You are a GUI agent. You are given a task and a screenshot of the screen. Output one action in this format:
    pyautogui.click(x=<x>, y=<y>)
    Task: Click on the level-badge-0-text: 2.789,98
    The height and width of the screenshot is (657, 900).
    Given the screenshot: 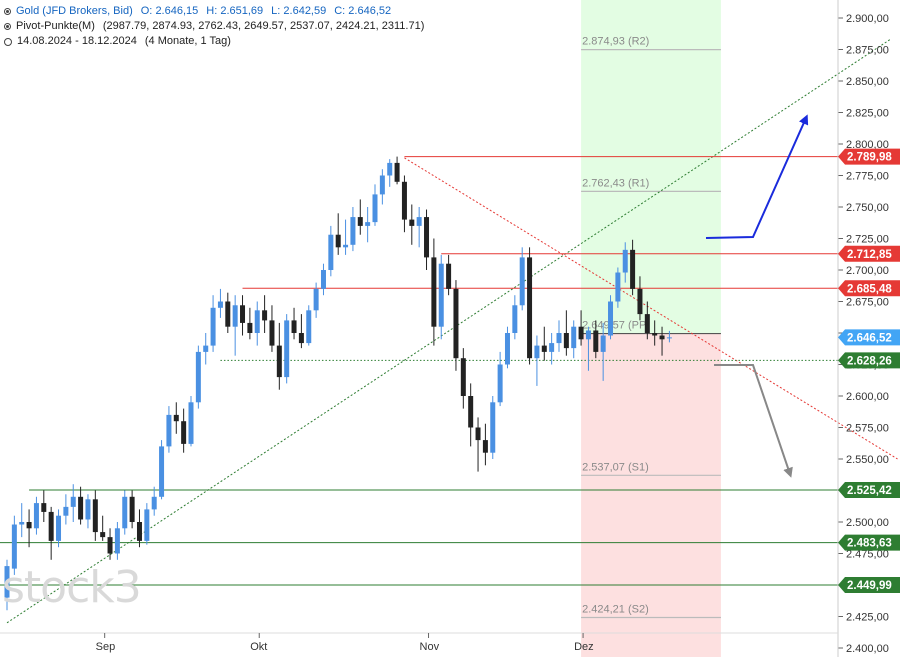 What is the action you would take?
    pyautogui.click(x=869, y=158)
    